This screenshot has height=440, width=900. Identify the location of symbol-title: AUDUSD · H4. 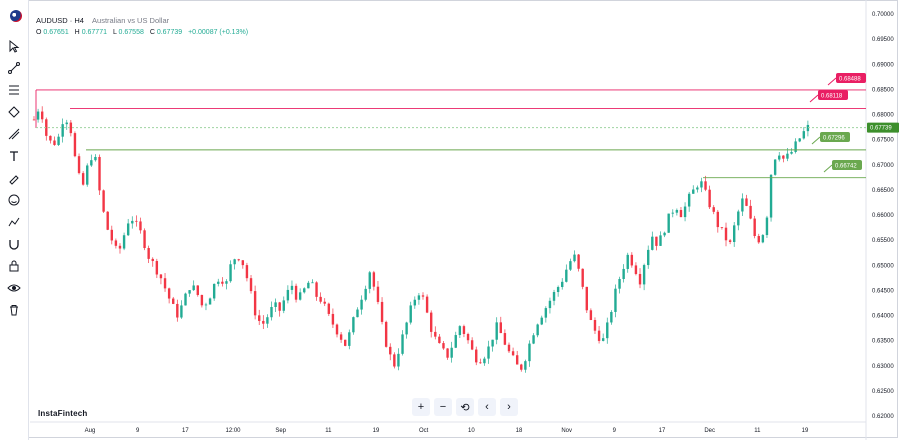
(60, 20).